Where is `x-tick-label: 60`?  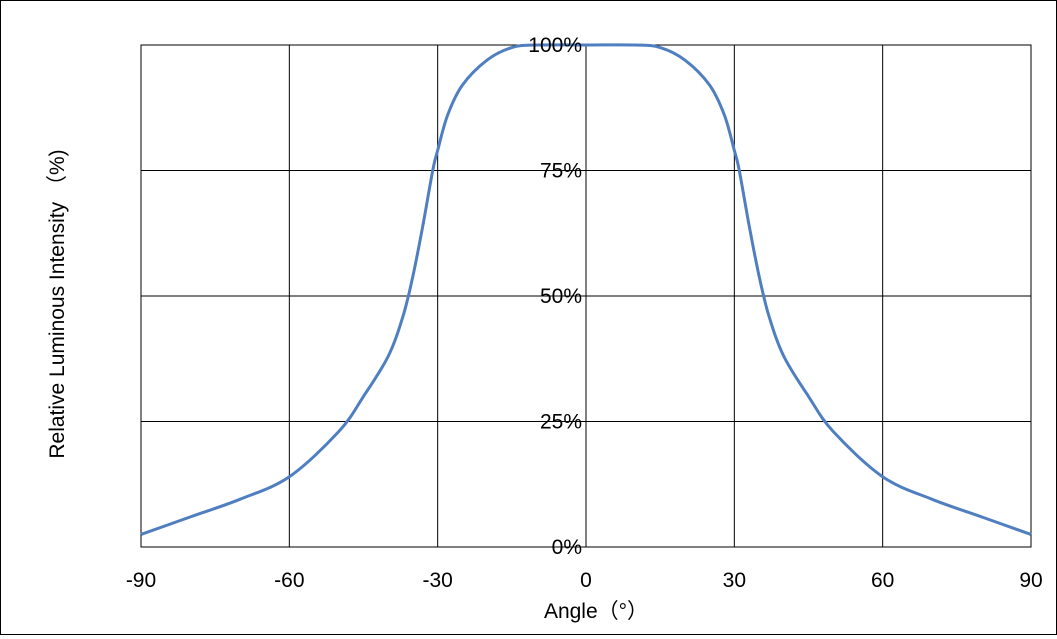 x-tick-label: 60 is located at coordinates (882, 580).